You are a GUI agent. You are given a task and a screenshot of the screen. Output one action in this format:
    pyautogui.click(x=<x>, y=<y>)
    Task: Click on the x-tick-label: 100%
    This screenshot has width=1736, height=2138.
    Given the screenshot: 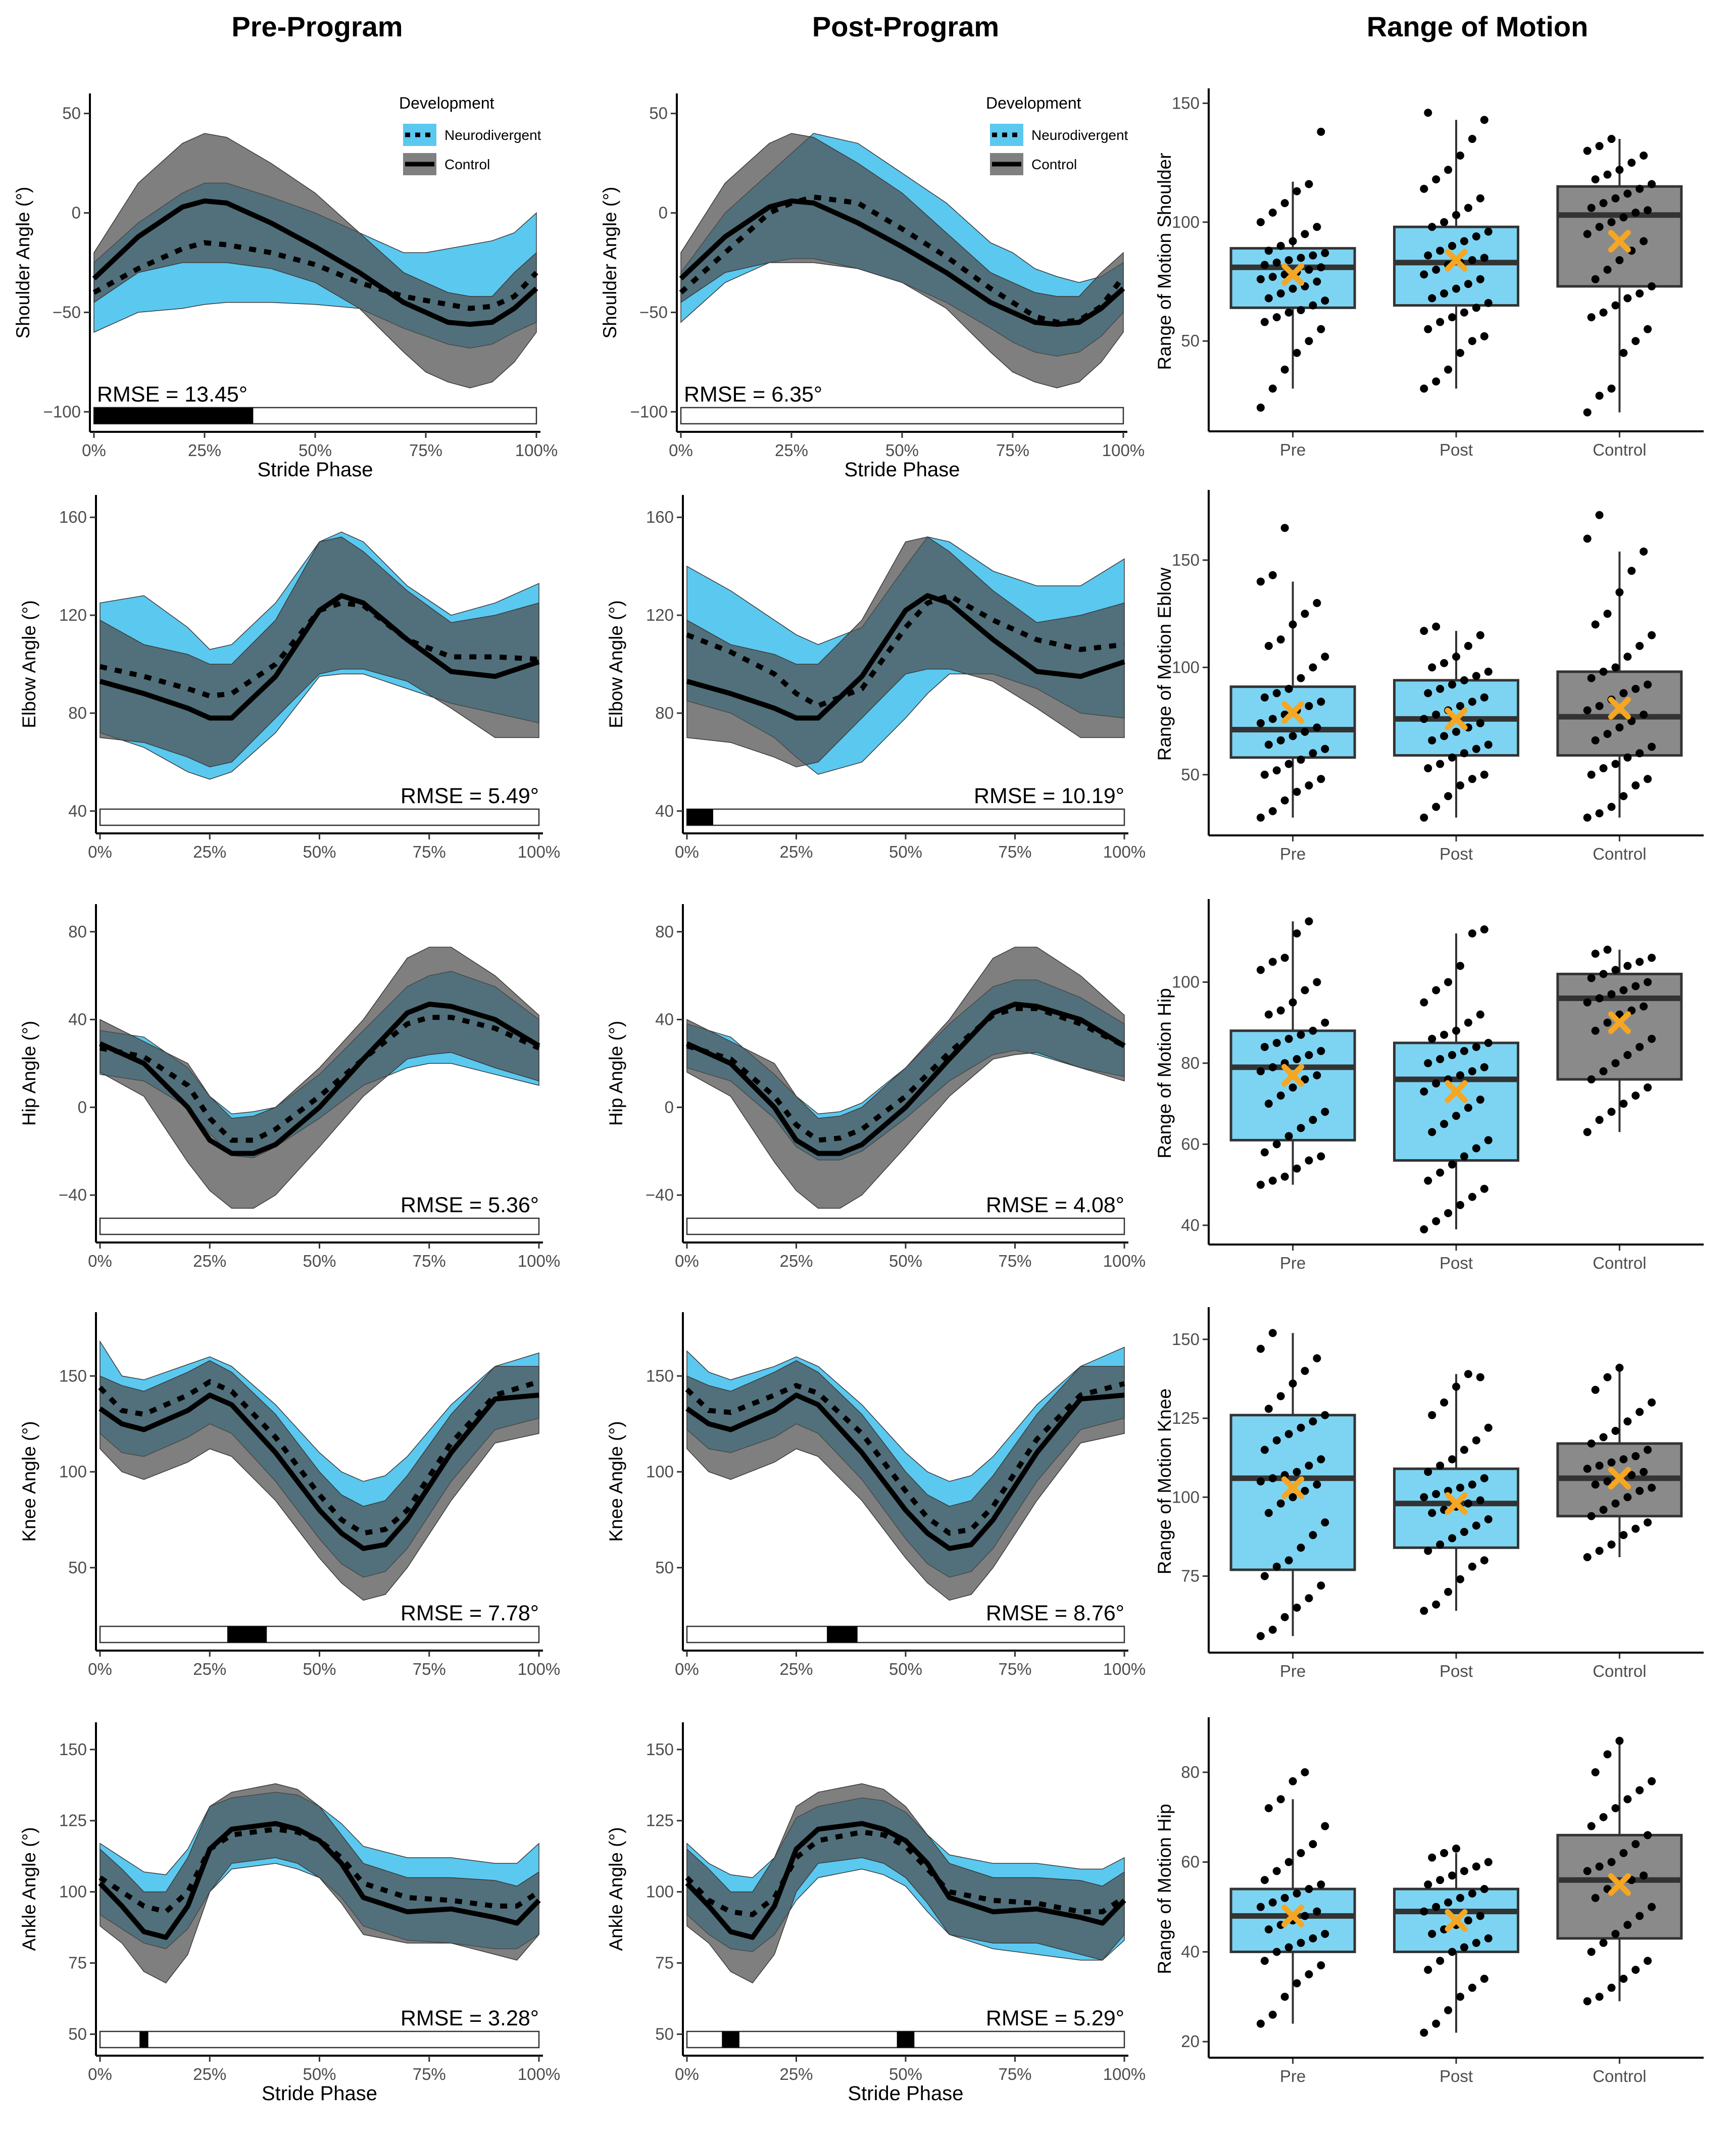 What is the action you would take?
    pyautogui.click(x=539, y=1261)
    